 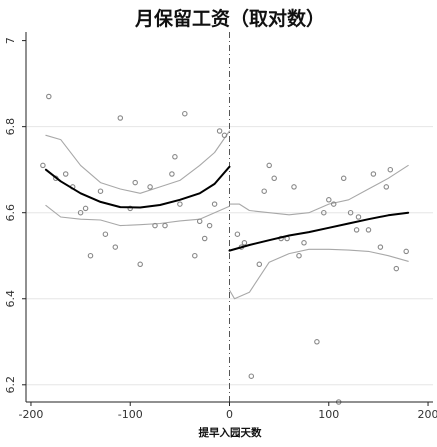 I want to click on series-ci-lower-left, so click(x=138, y=215).